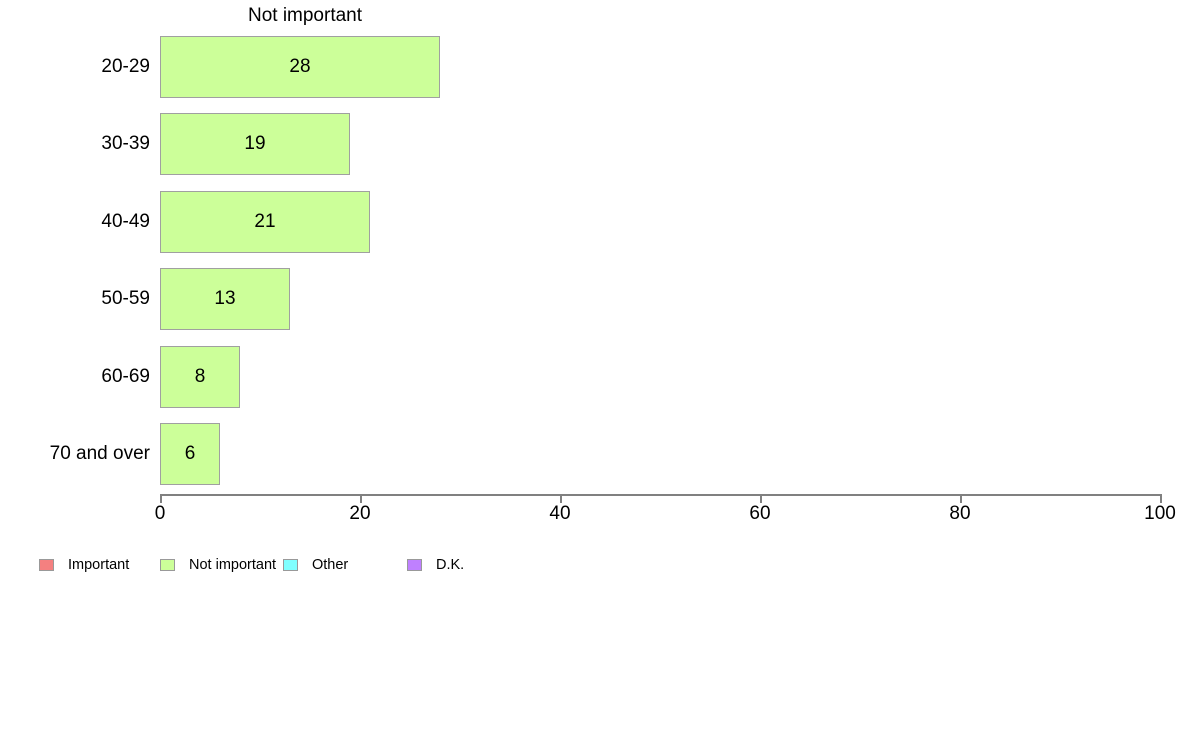 The width and height of the screenshot is (1188, 736). What do you see at coordinates (125, 376) in the screenshot?
I see `category-label: 60-69` at bounding box center [125, 376].